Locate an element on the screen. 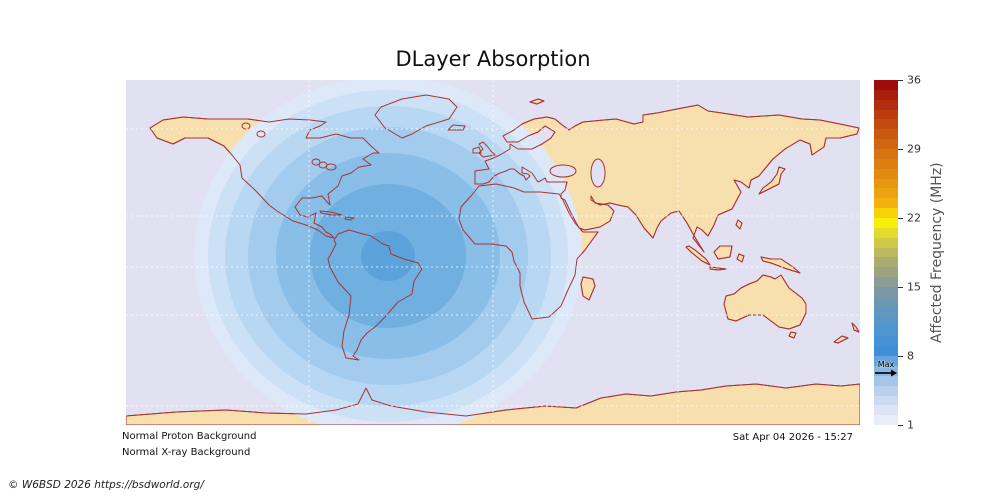 This screenshot has height=500, width=1000. colorbar-ticks: 36 29 22 15 8 1 is located at coordinates (918, 253).